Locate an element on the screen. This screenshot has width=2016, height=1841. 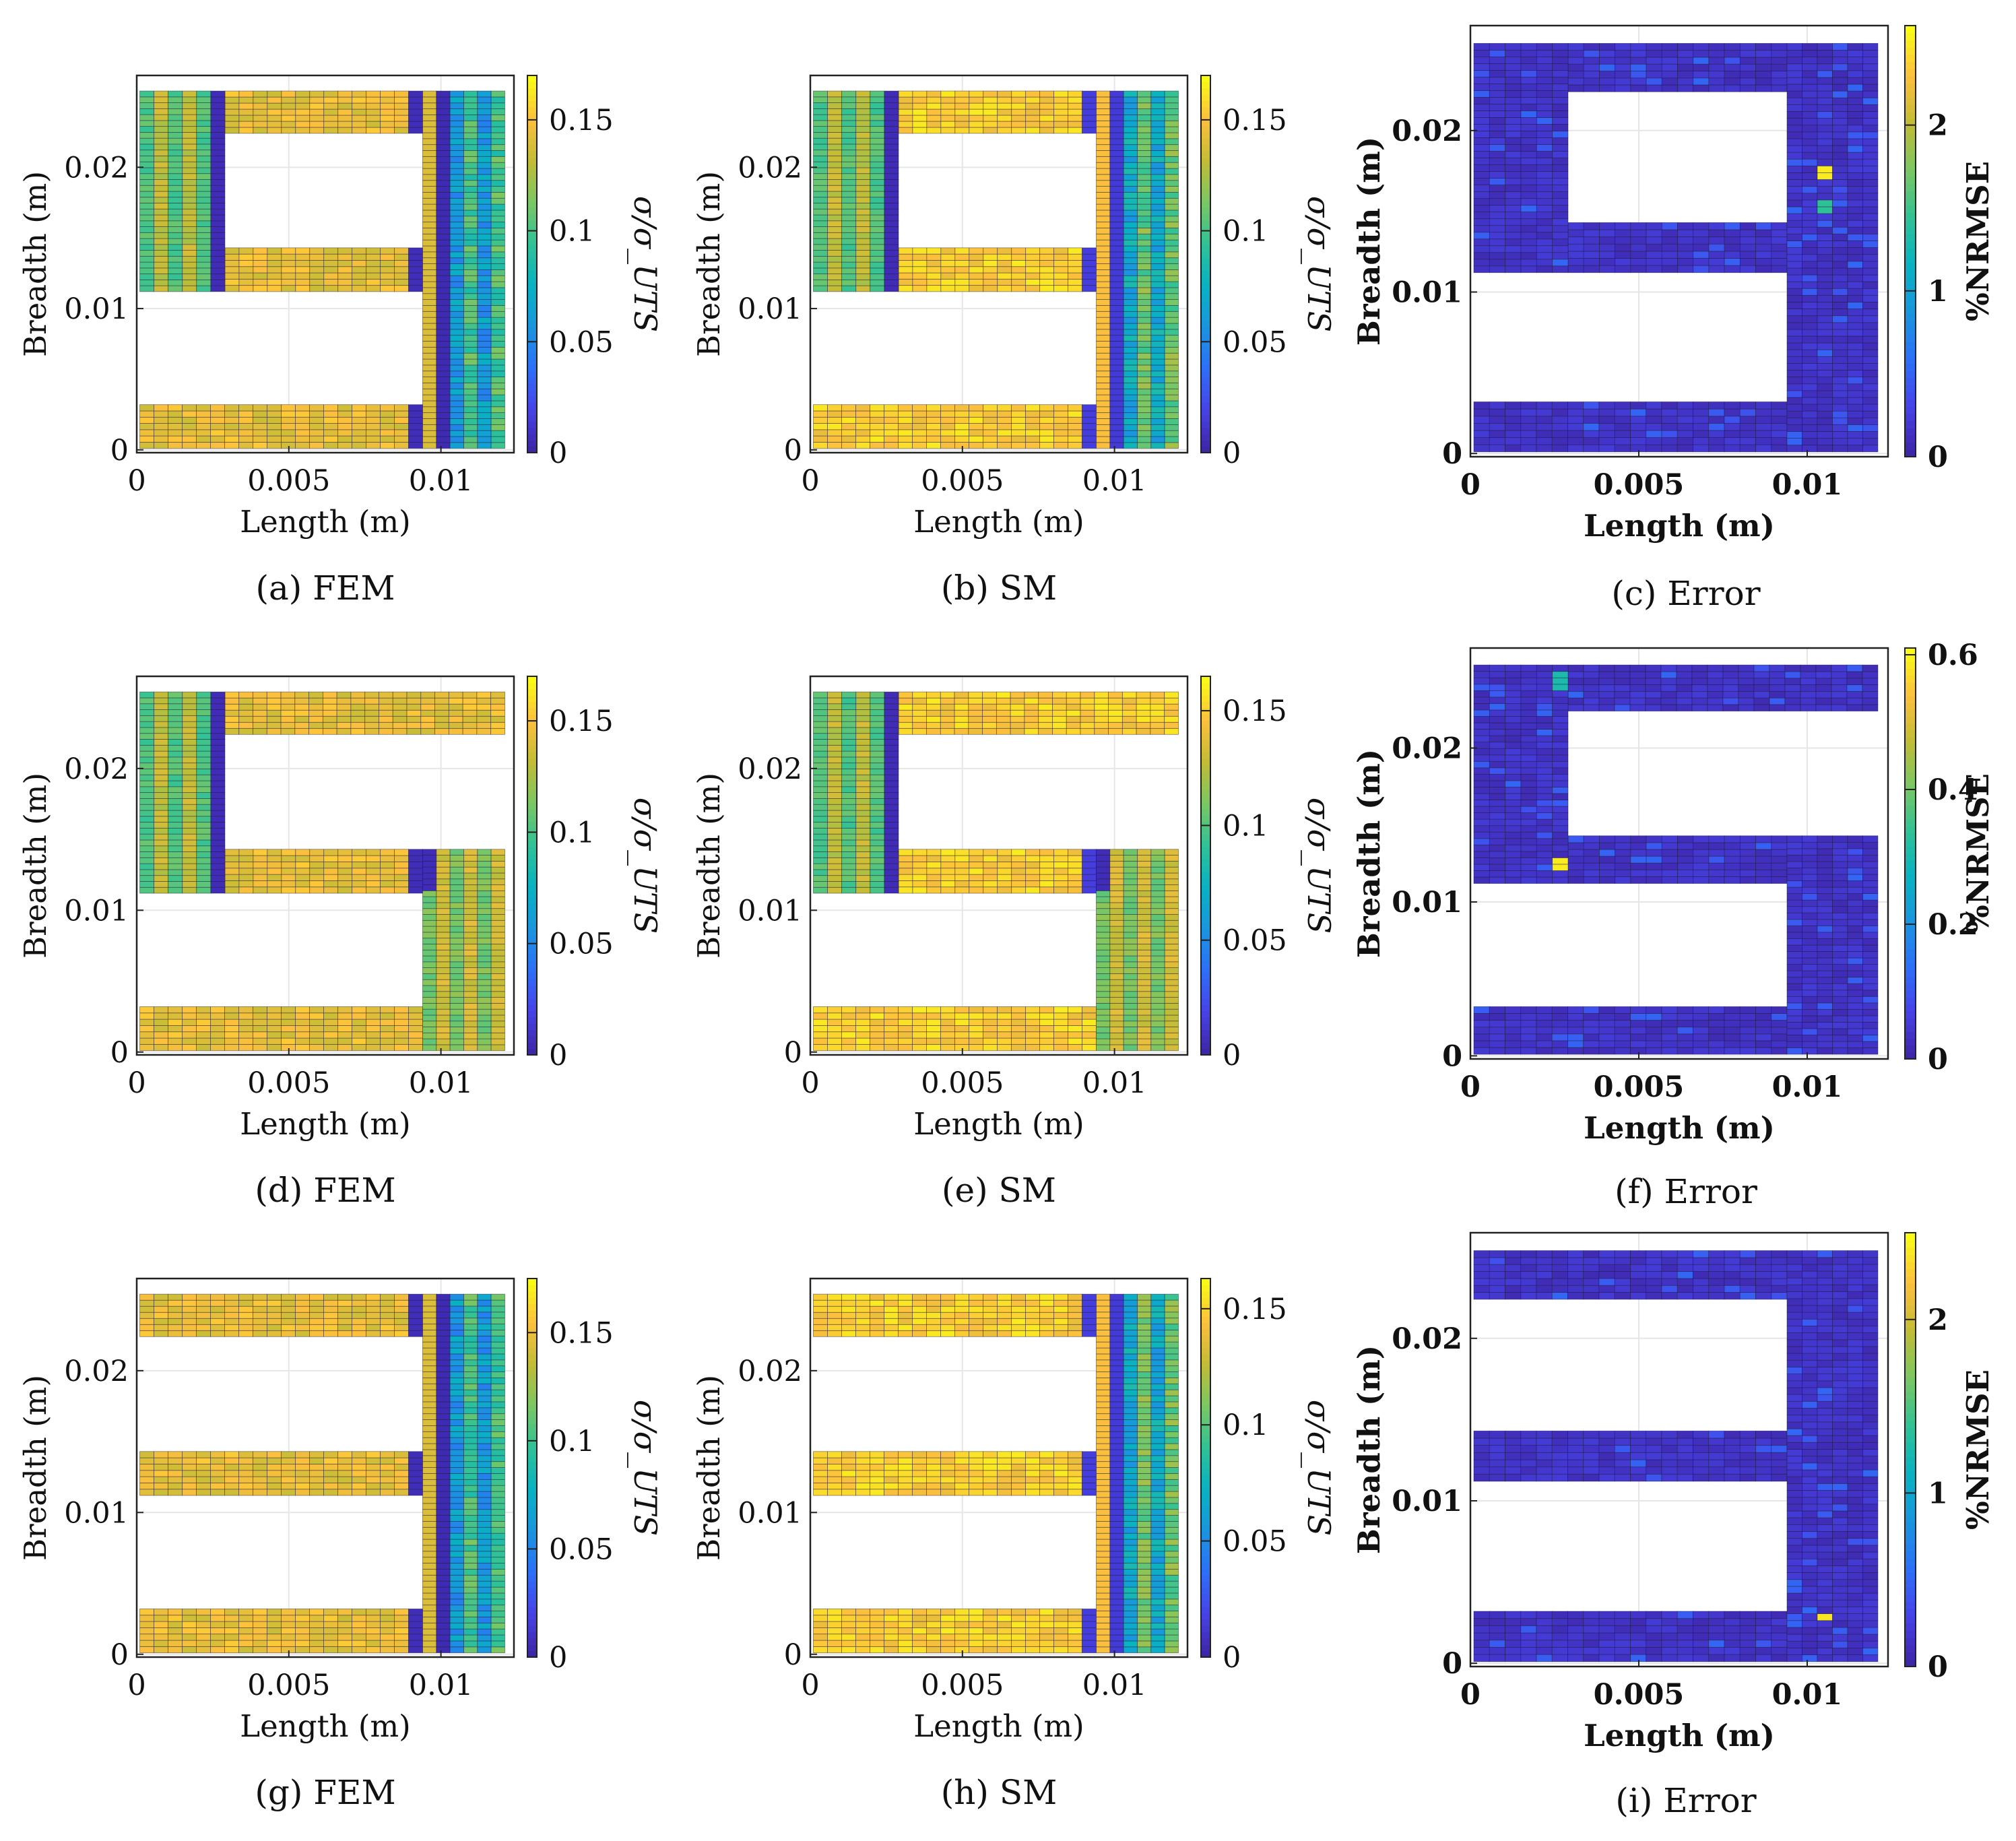
panel-caption: (b) SM is located at coordinates (999, 588).